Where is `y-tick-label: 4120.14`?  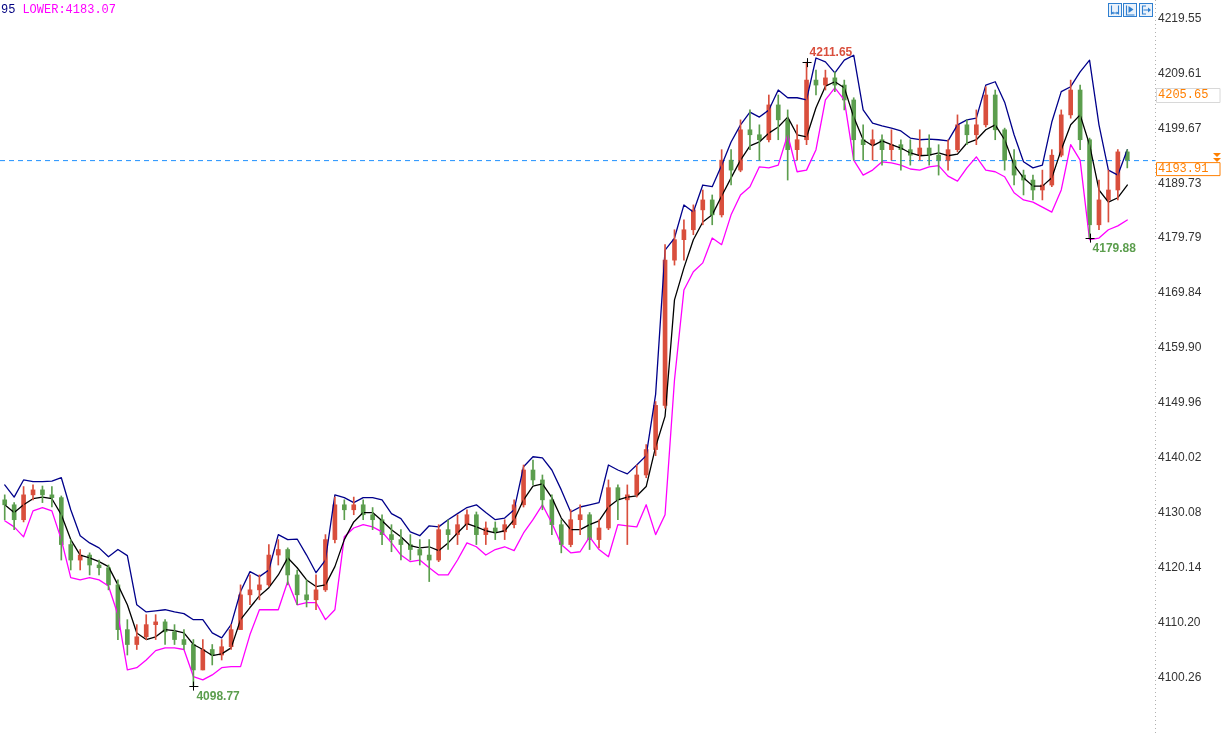 y-tick-label: 4120.14 is located at coordinates (1180, 566).